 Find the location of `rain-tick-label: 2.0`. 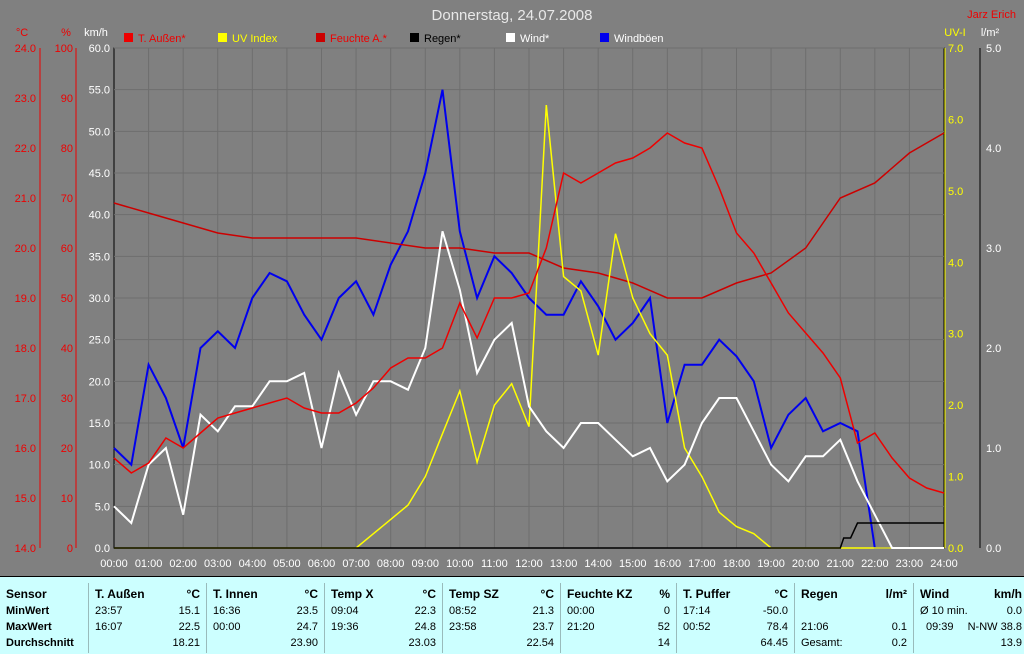

rain-tick-label: 2.0 is located at coordinates (993, 349).